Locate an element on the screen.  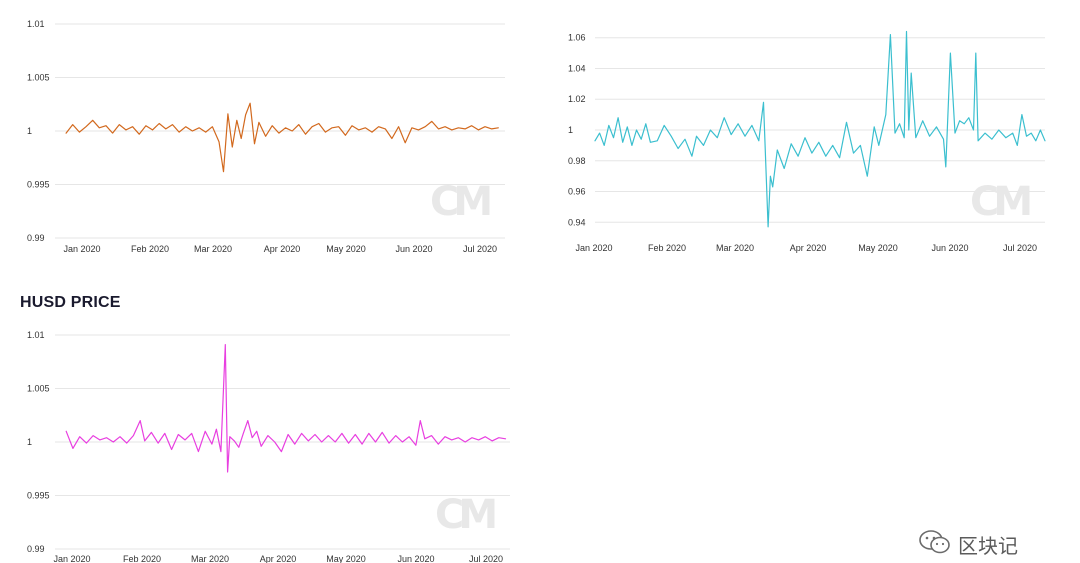
chart-1-y-ticks: 0.99 0.995 1 1.005 1.01 is located at coordinates (38, 131).